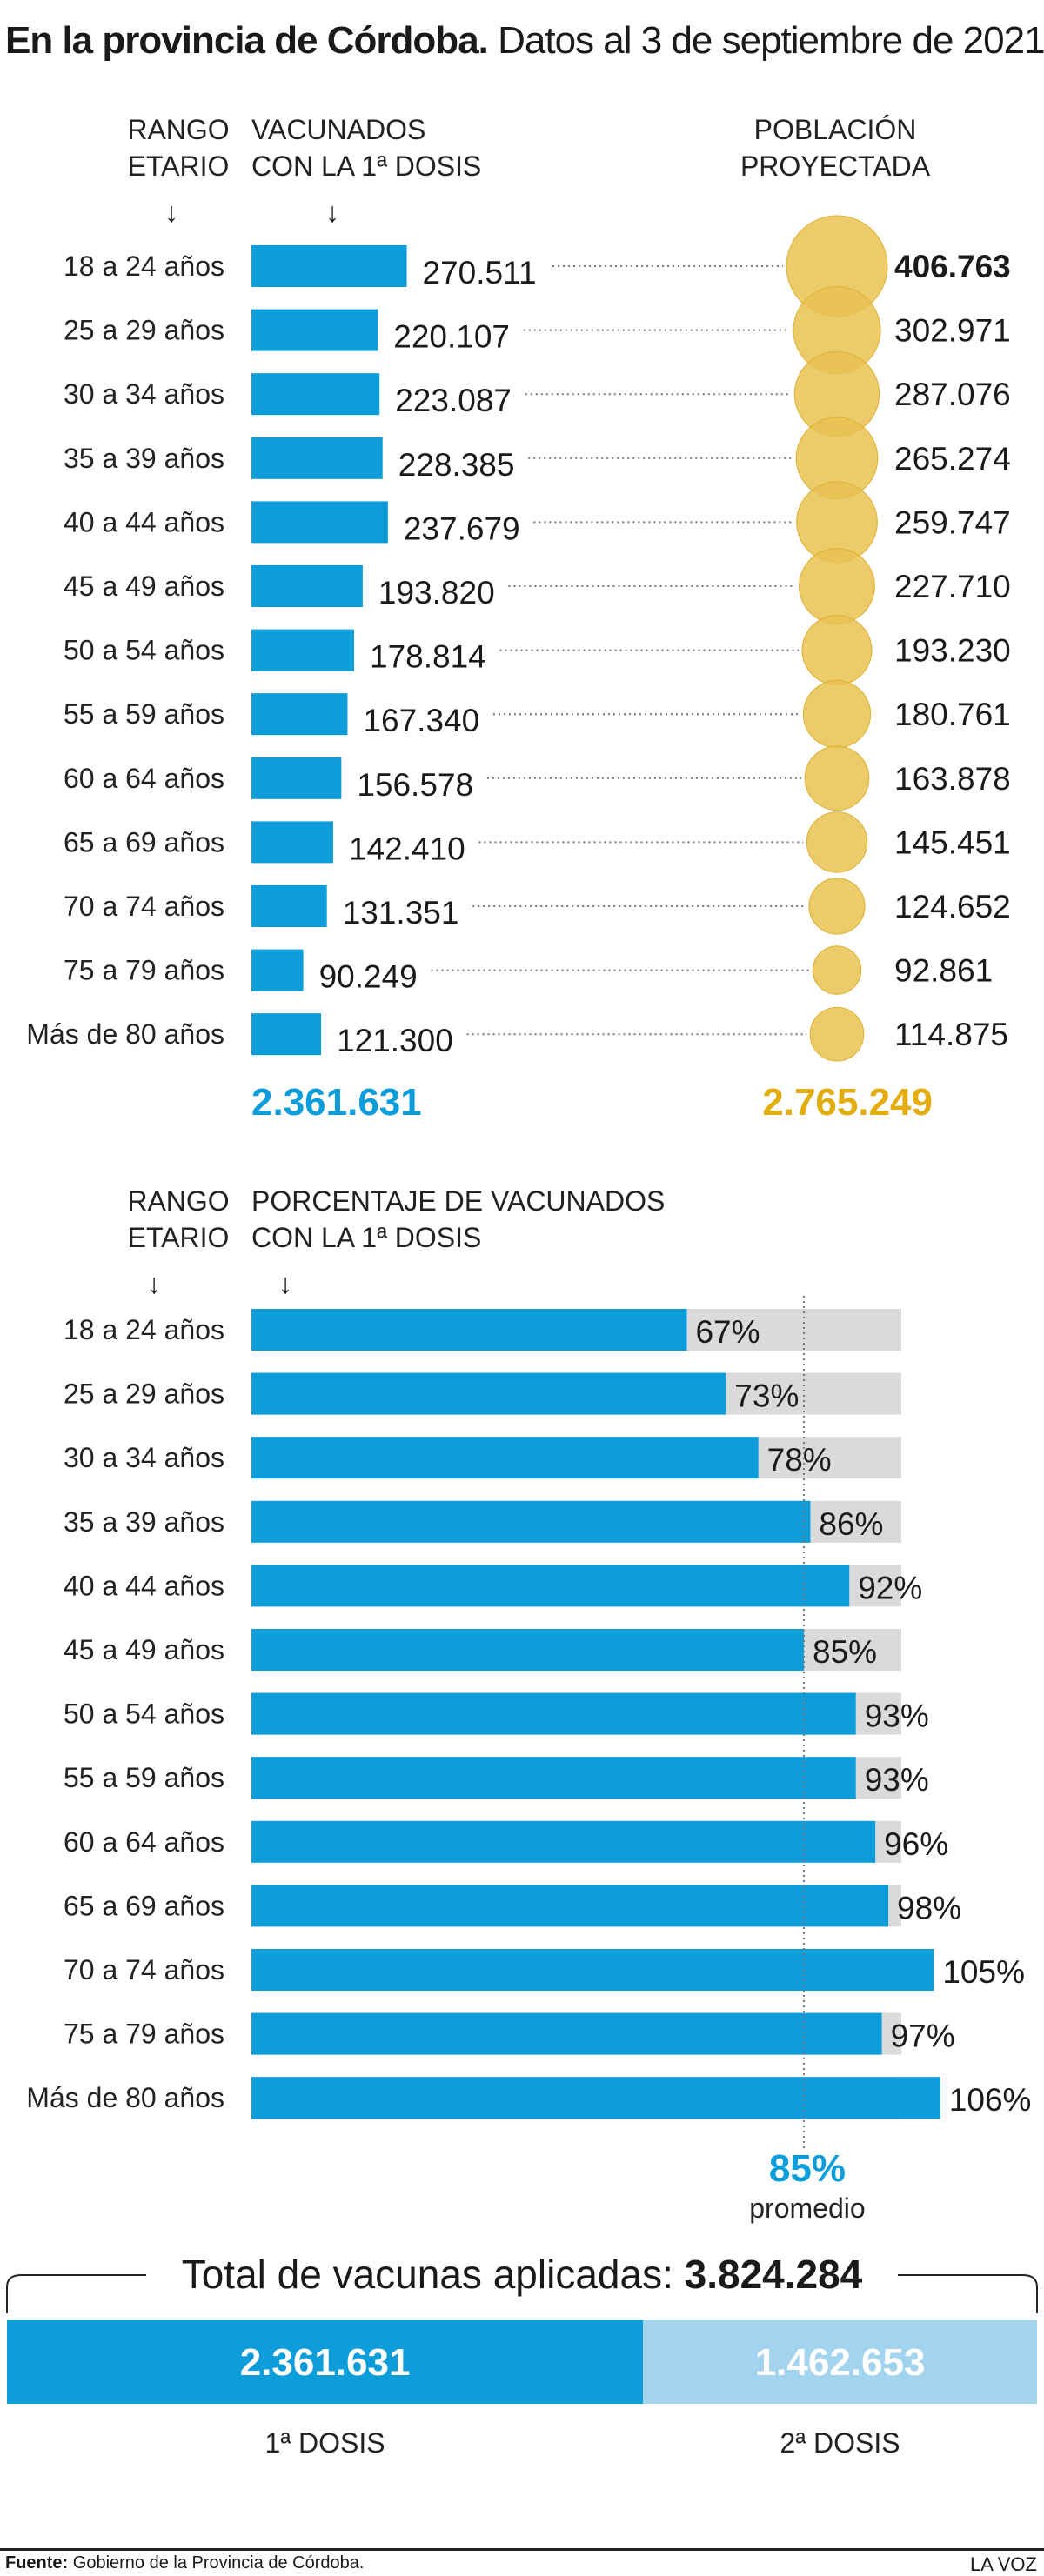  I want to click on chart1-value-label: 193.820, so click(436, 593).